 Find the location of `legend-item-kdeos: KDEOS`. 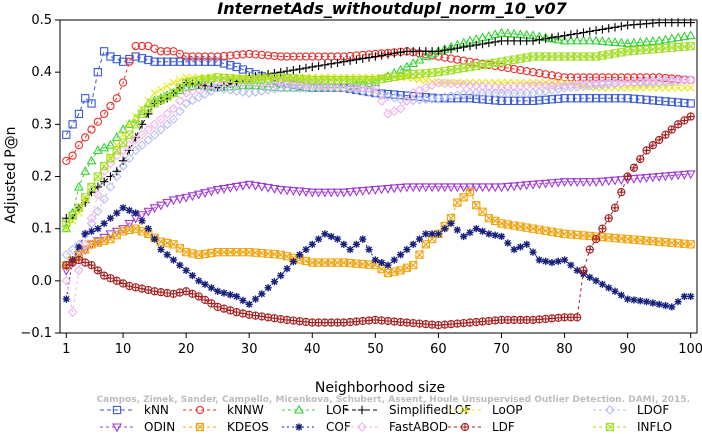

legend-item-kdeos: KDEOS is located at coordinates (226, 427).